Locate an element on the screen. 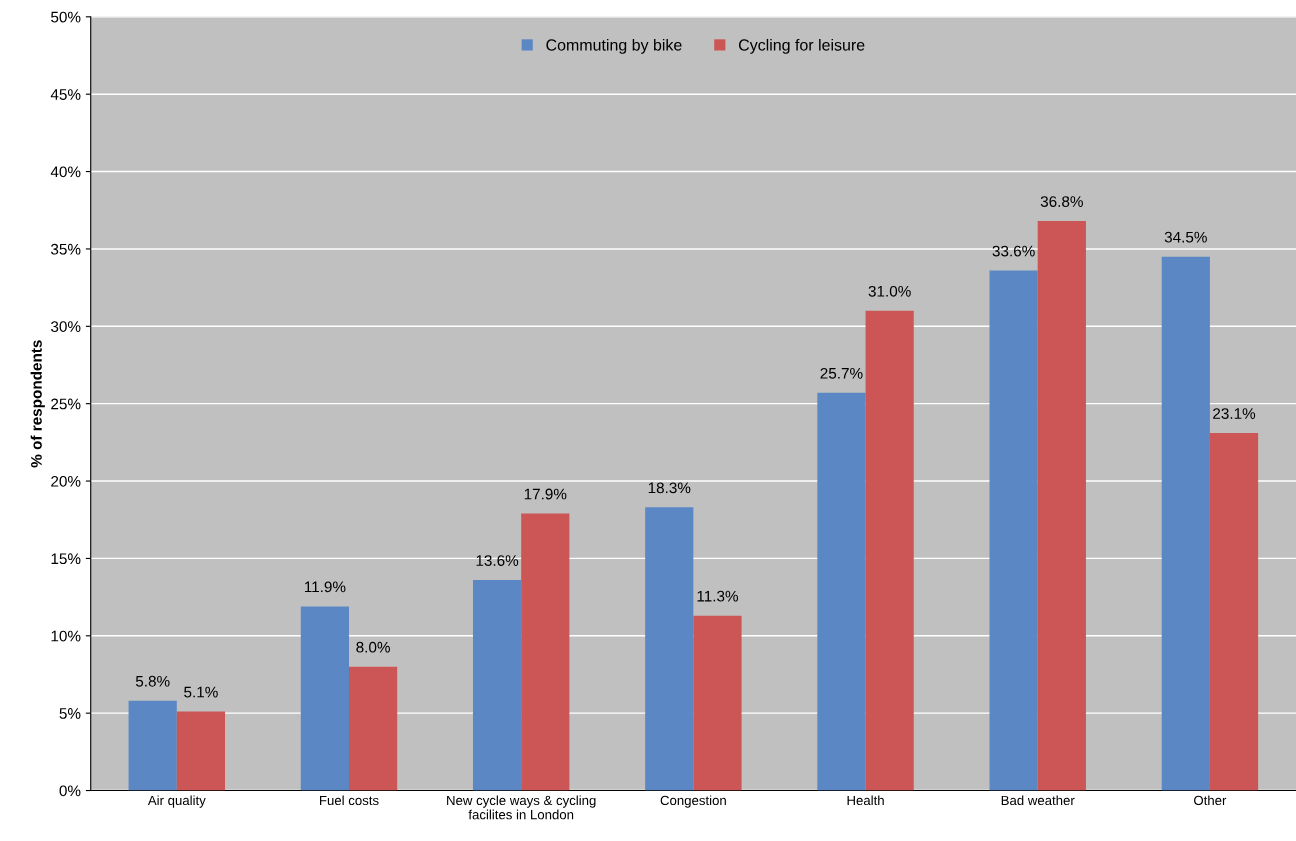  x-tick-label: Other is located at coordinates (1210, 800).